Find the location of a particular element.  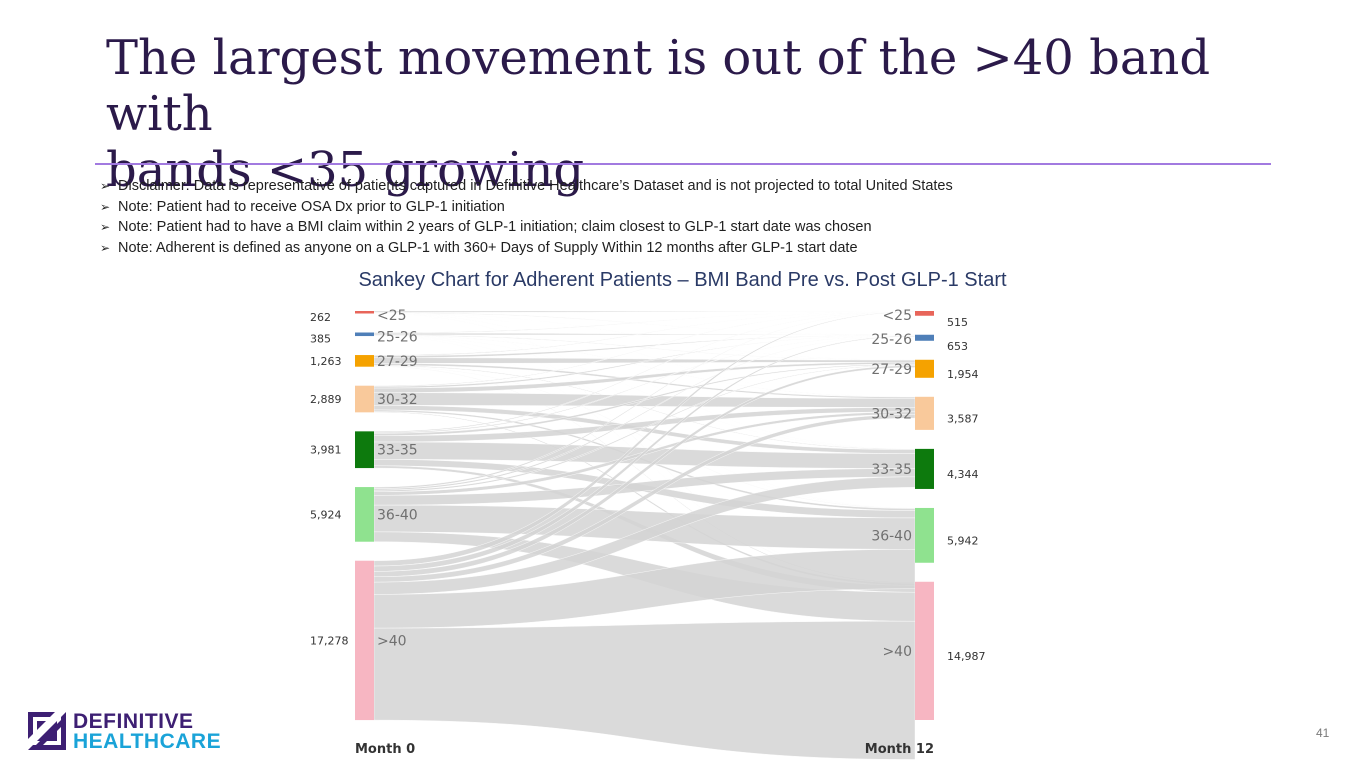

label-month12-lt25: <25 is located at coordinates (897, 316).